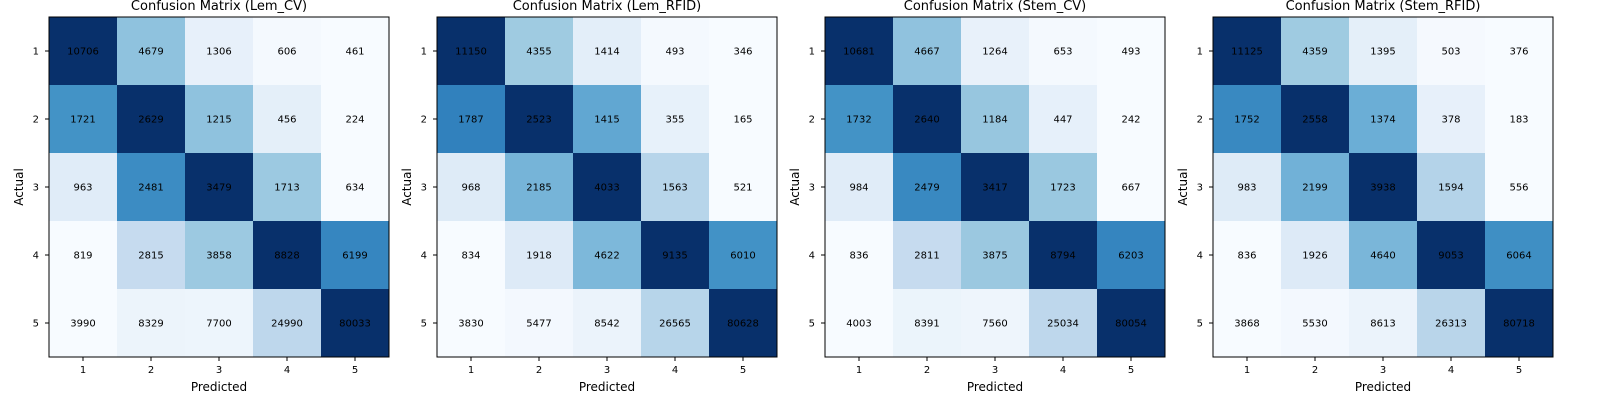 This screenshot has height=400, width=1600. What do you see at coordinates (218, 188) in the screenshot?
I see `cell-value-label: 3479` at bounding box center [218, 188].